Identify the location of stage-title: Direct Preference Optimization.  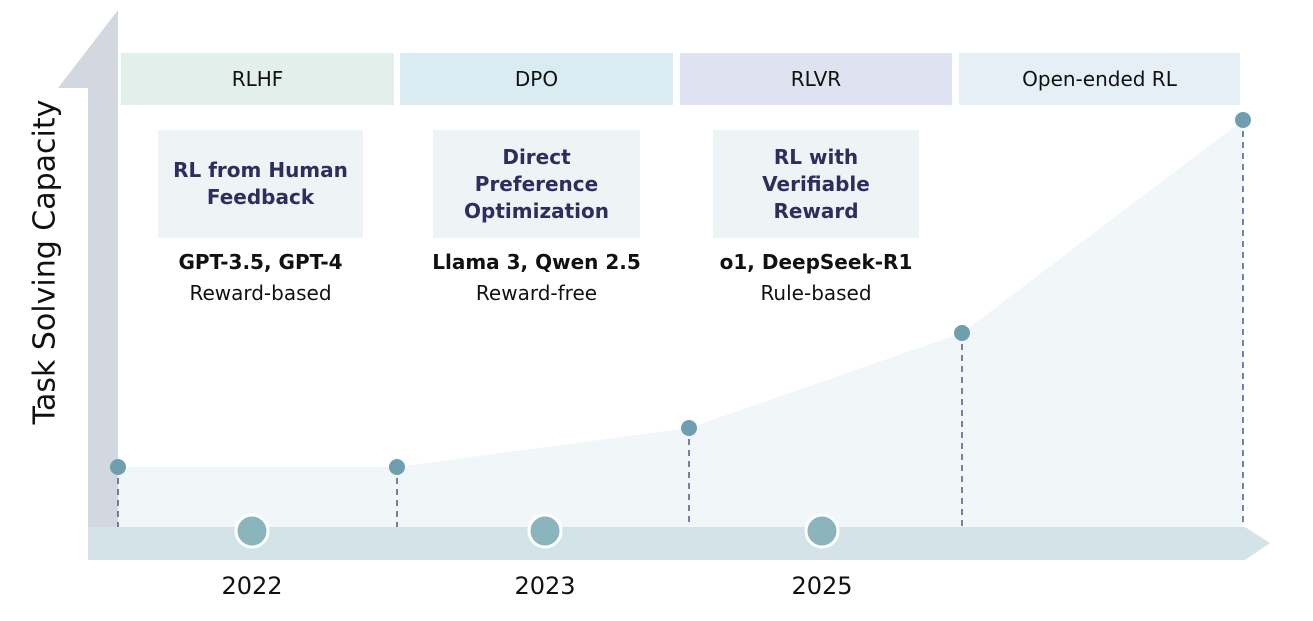
(536, 184).